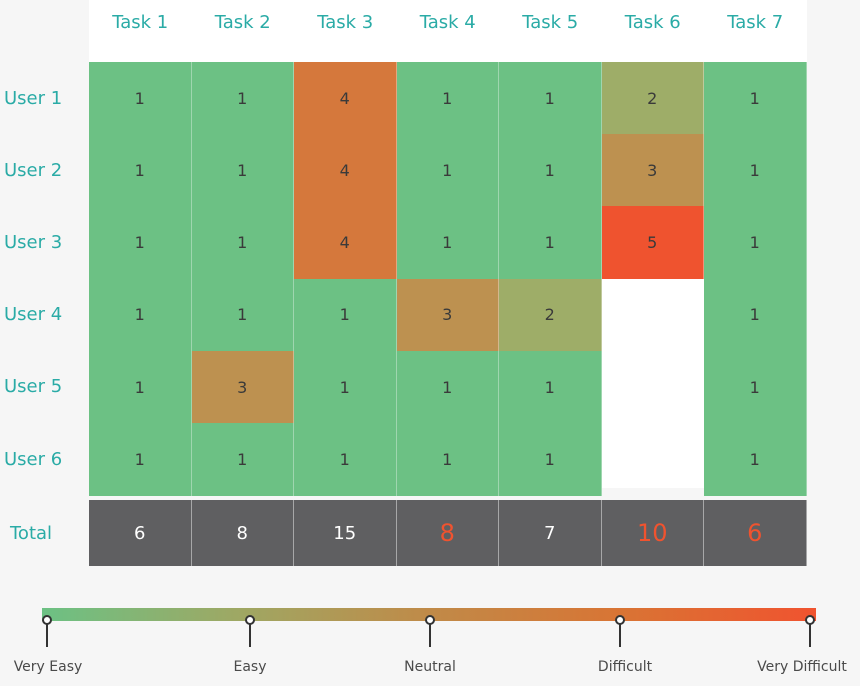  Describe the element at coordinates (33, 315) in the screenshot. I see `row-label: User 4` at that location.